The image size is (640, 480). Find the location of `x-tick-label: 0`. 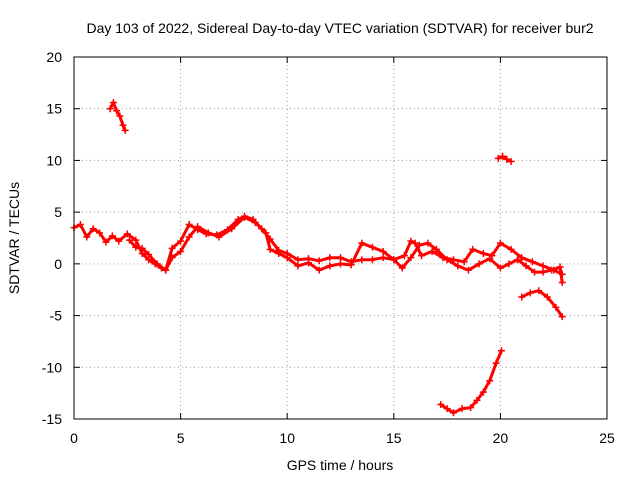

x-tick-label: 0 is located at coordinates (74, 438).